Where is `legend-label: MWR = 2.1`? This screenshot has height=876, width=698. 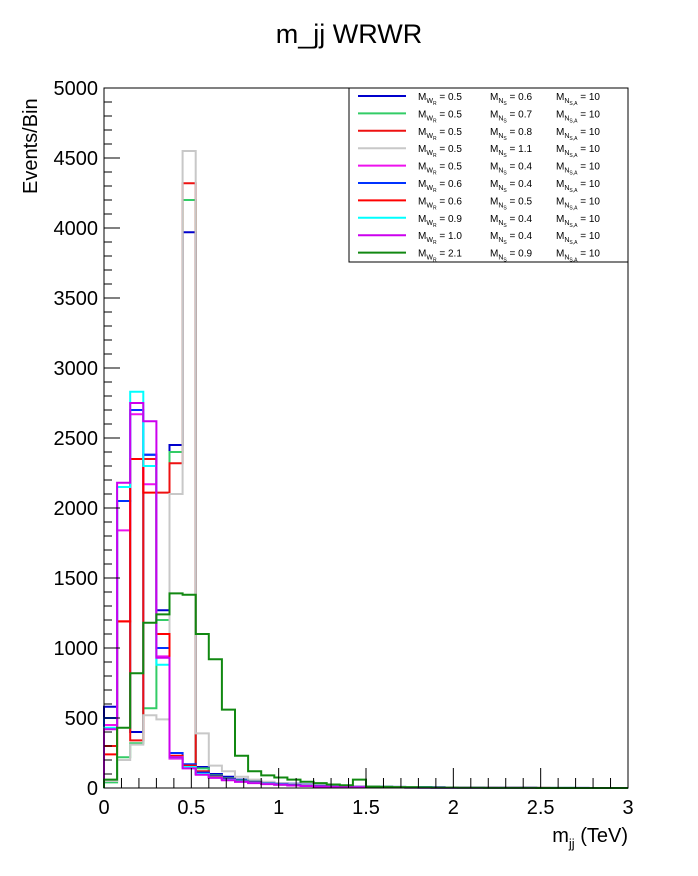
legend-label: MWR = 2.1 is located at coordinates (440, 256).